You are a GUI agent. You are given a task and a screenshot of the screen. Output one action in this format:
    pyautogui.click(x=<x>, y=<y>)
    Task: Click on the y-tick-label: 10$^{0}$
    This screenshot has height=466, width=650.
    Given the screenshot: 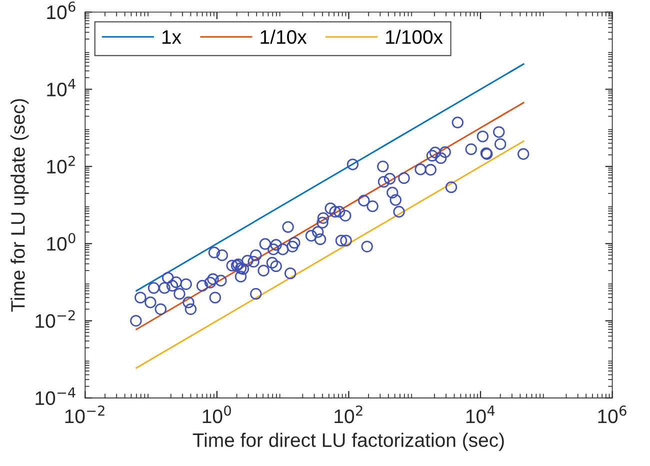 What is the action you would take?
    pyautogui.click(x=61, y=241)
    